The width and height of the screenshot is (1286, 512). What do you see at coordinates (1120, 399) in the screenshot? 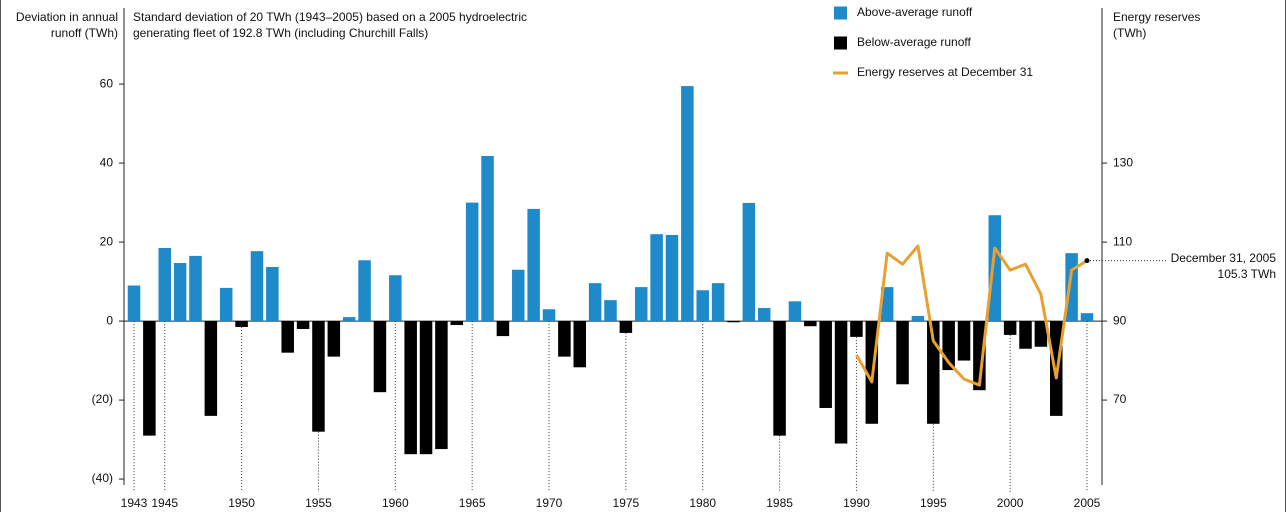
I see `y2-tick-label: 70` at bounding box center [1120, 399].